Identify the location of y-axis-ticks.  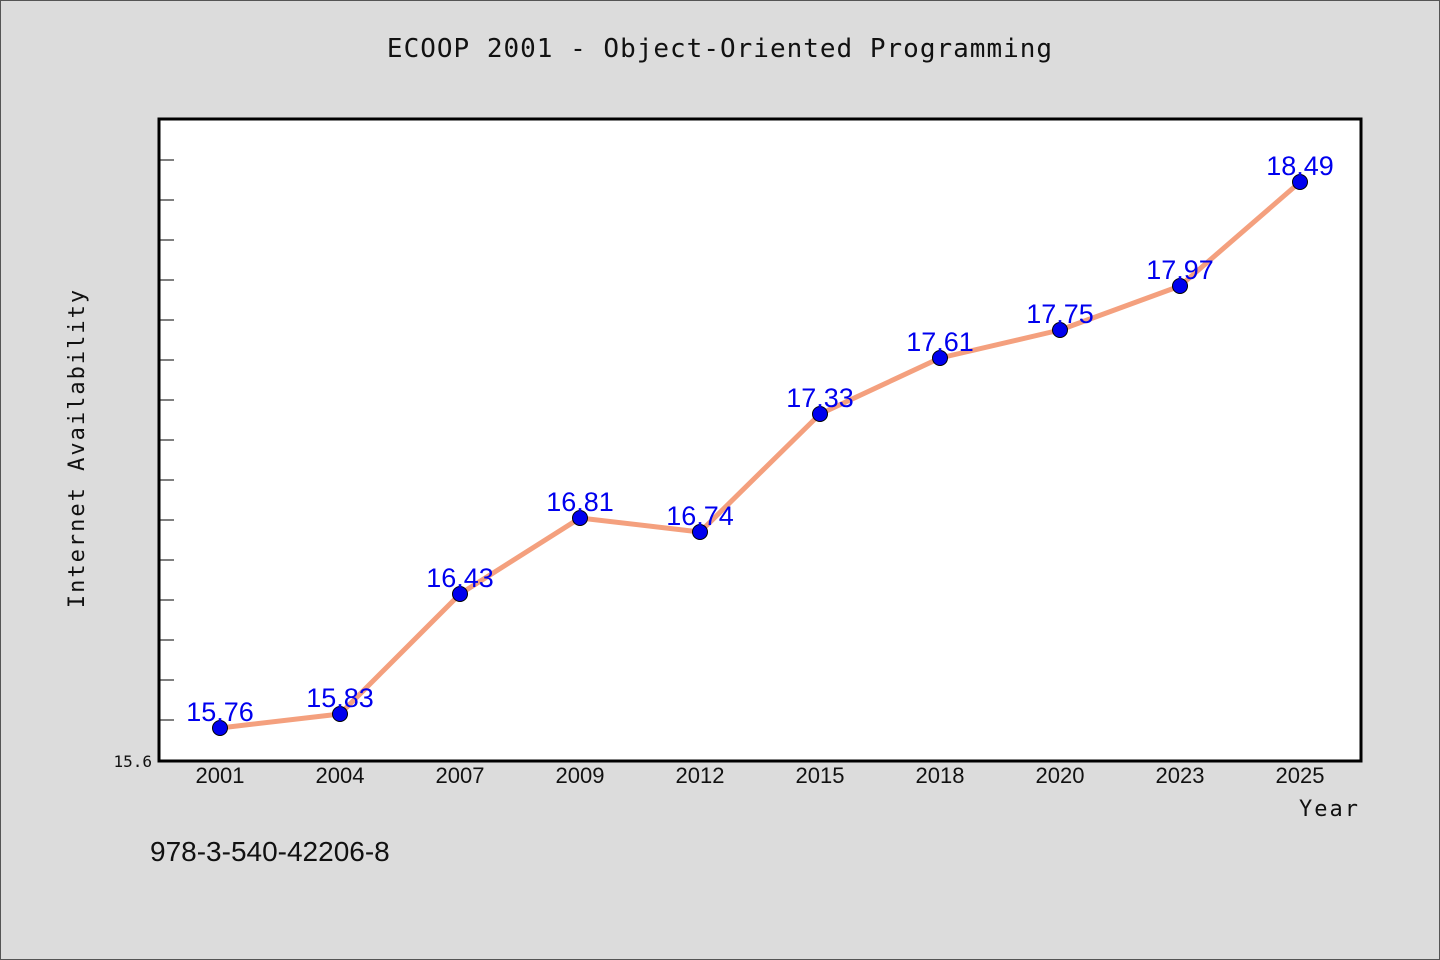
(167, 440).